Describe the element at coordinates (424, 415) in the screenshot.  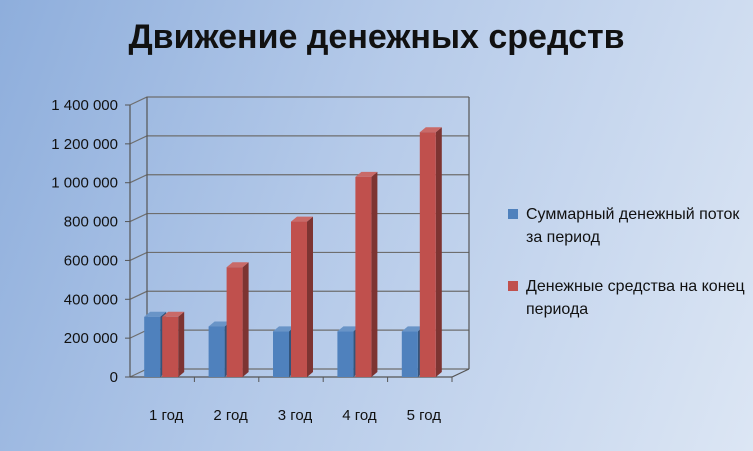
I see `x-tick-label: 5 год` at that location.